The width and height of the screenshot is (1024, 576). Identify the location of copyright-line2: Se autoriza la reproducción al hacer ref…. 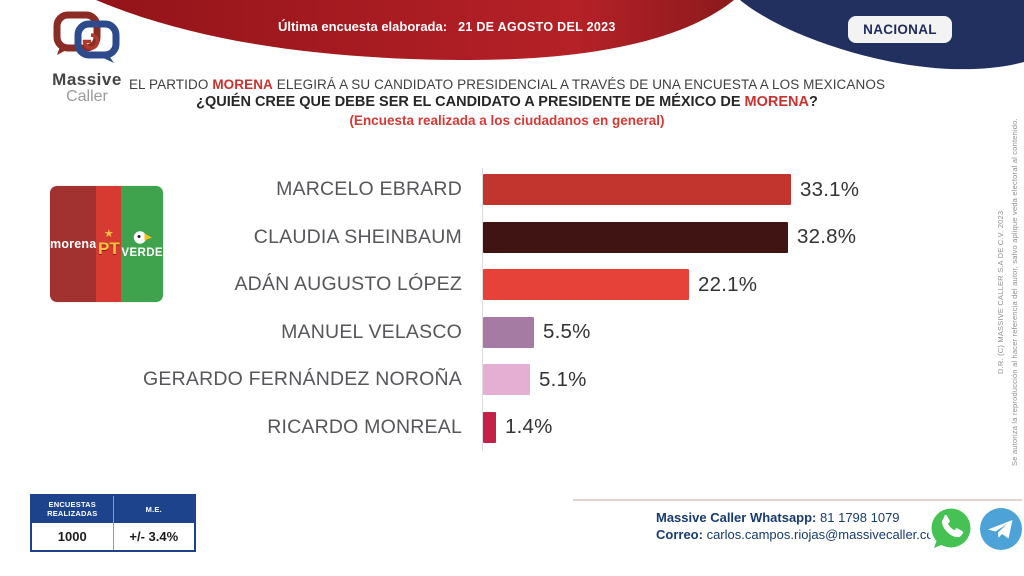
(1014, 292).